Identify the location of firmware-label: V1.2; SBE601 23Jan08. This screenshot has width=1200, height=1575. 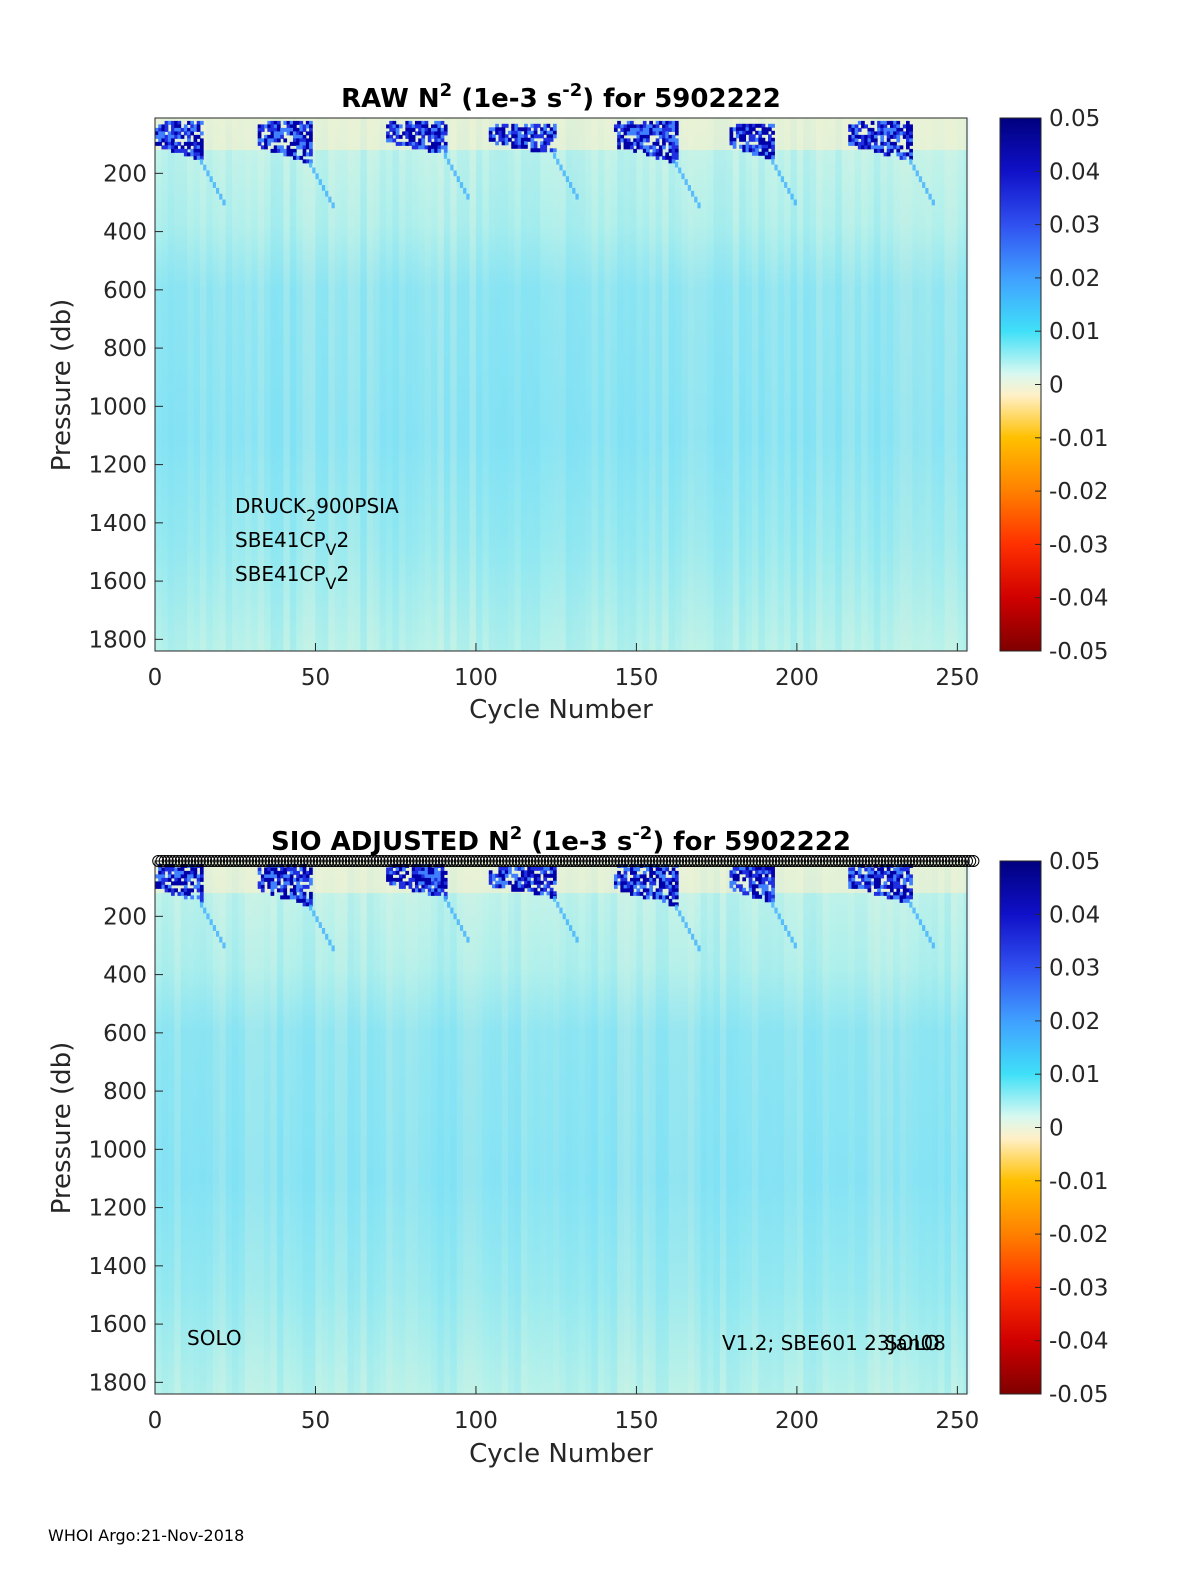
(834, 1343).